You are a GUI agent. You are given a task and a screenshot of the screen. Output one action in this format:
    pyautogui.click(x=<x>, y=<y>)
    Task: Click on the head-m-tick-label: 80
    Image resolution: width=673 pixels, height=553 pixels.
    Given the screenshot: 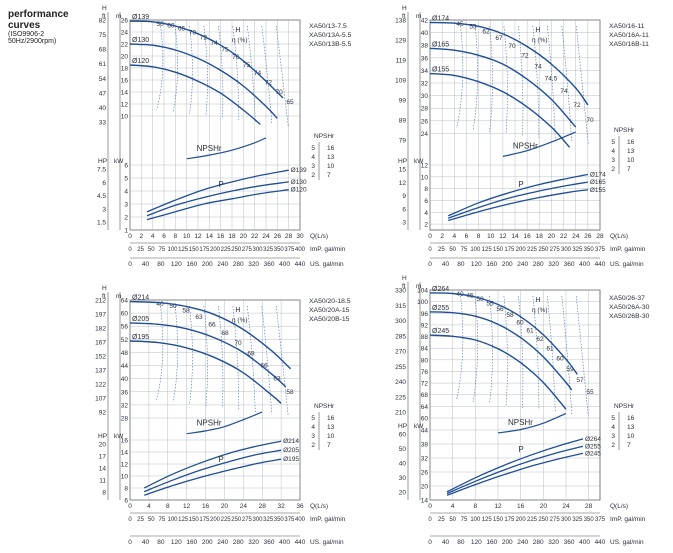 What is the action you would take?
    pyautogui.click(x=425, y=360)
    